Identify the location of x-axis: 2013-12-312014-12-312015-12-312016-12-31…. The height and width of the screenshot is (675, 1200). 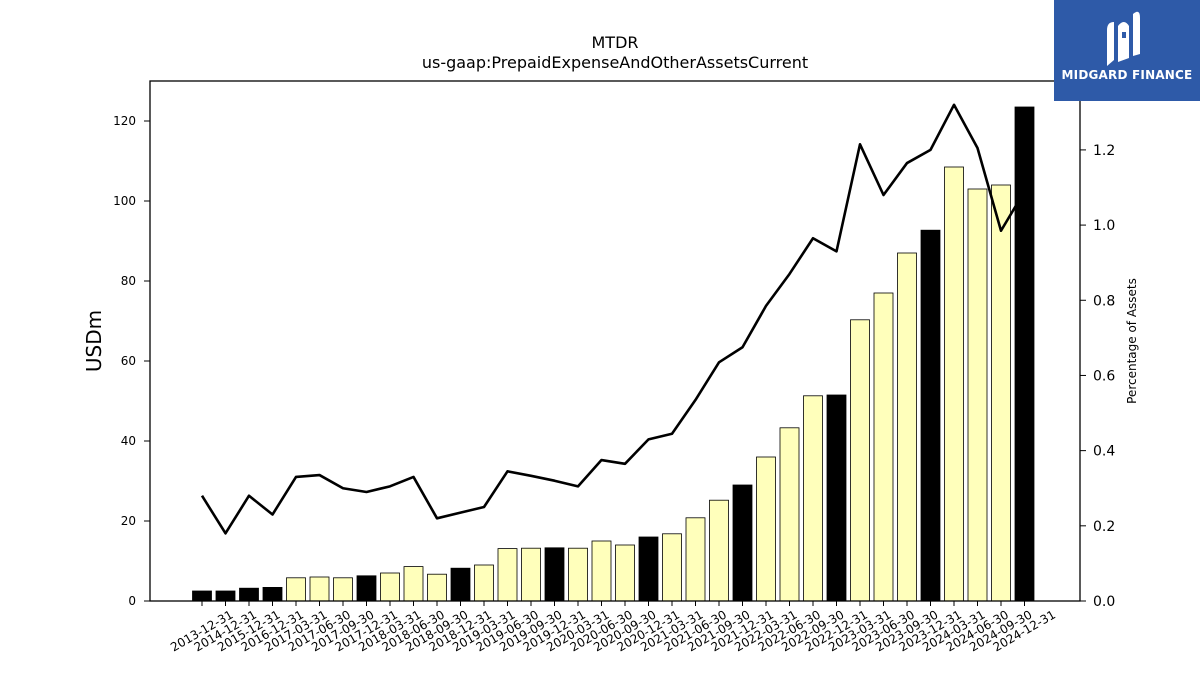
(613, 627).